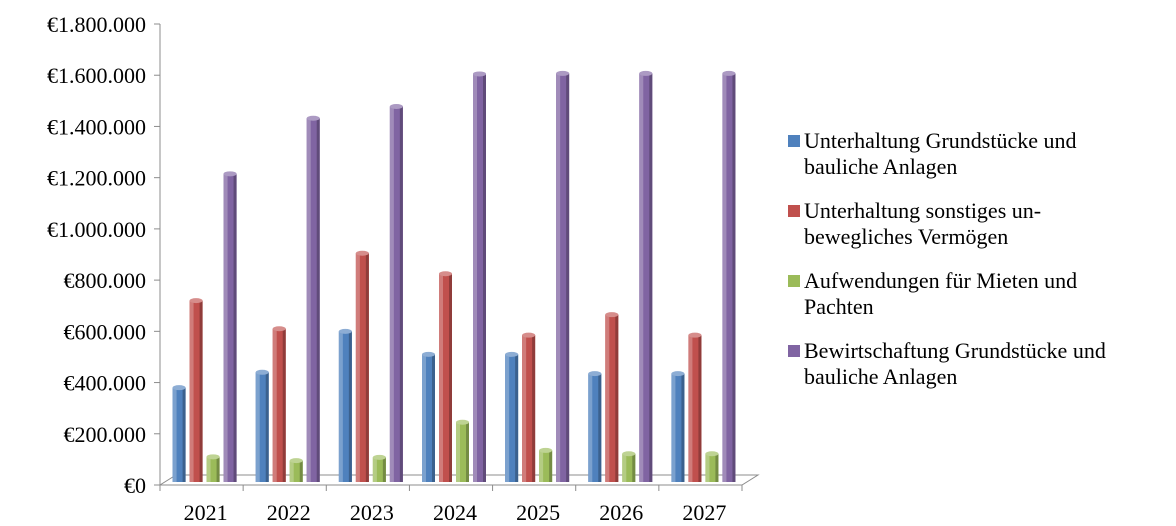 This screenshot has height=526, width=1176. Describe the element at coordinates (105, 280) in the screenshot. I see `y-tick-label: €800.000` at that location.